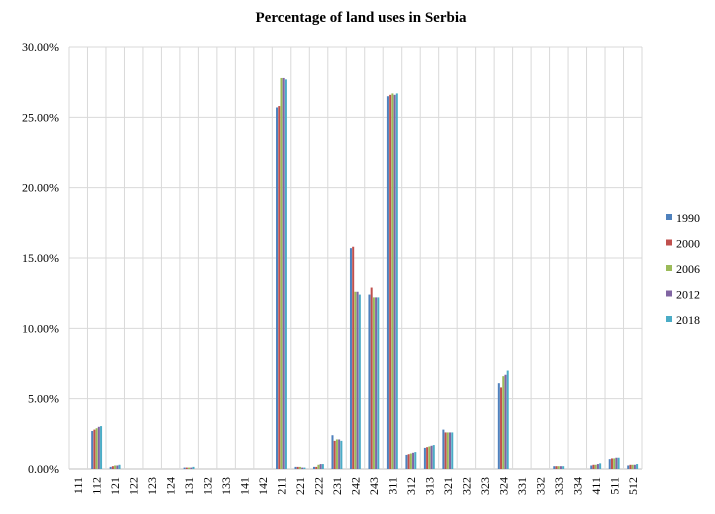 This screenshot has height=514, width=715. What do you see at coordinates (448, 486) in the screenshot?
I see `x-tick-label: 321` at bounding box center [448, 486].